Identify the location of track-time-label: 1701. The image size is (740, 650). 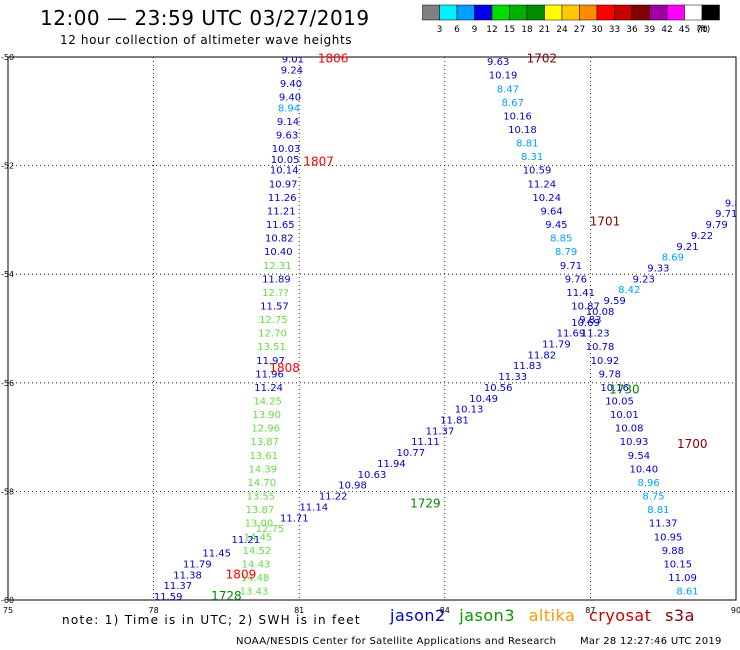
(605, 221).